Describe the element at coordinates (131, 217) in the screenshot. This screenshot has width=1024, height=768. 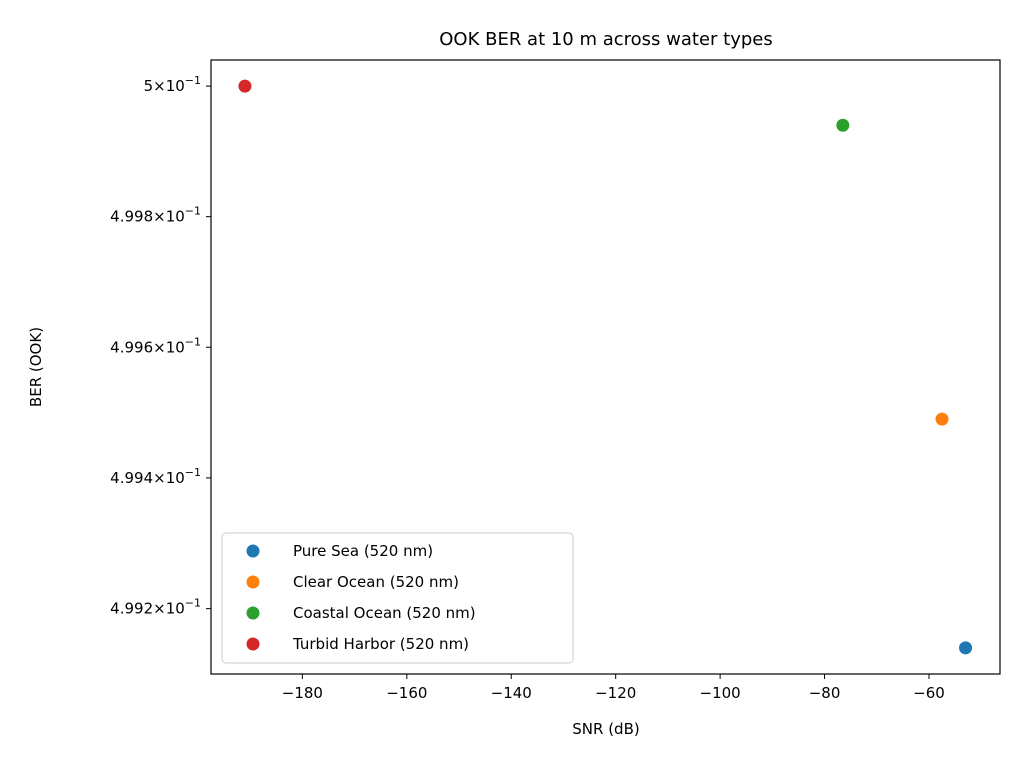
I see `y-tick-mantissa: 4.998` at that location.